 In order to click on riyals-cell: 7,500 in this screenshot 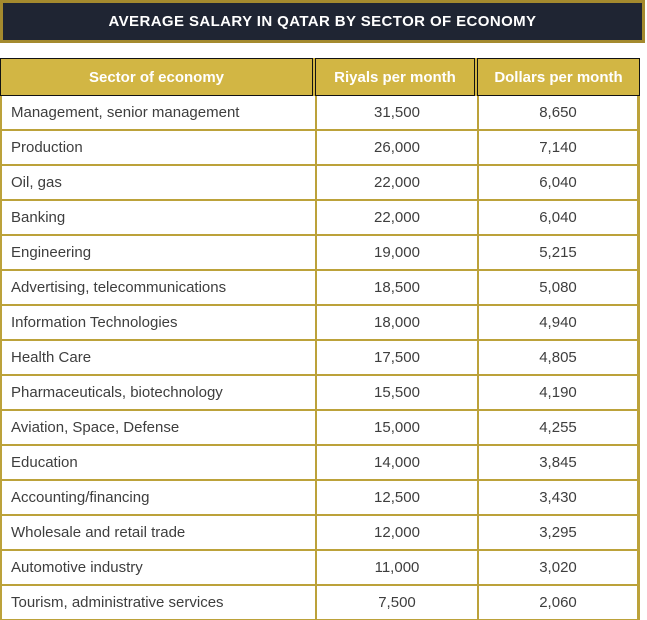, I will do `click(396, 602)`.